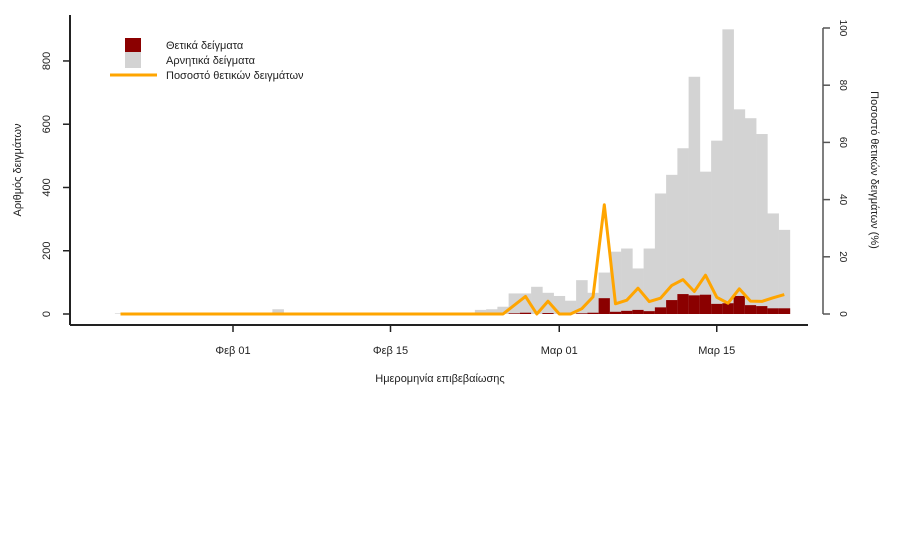  Describe the element at coordinates (559, 351) in the screenshot. I see `x-tick-label: Μαρ 01` at that location.